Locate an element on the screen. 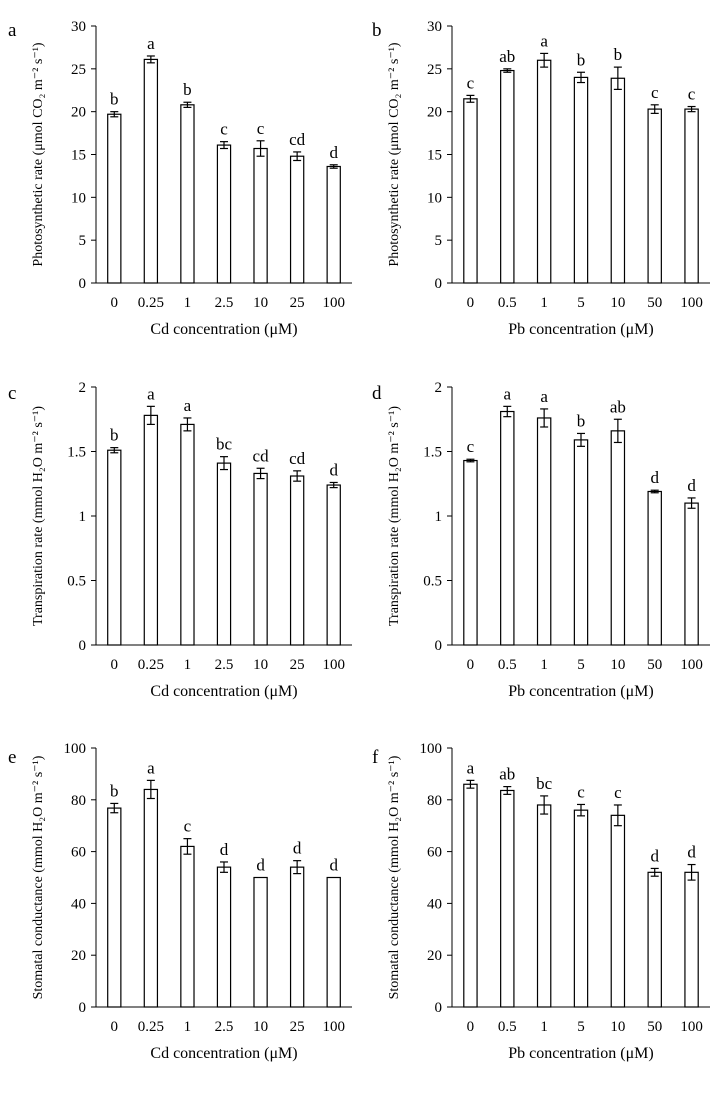  y-tick-label: 2 is located at coordinates (439, 388).